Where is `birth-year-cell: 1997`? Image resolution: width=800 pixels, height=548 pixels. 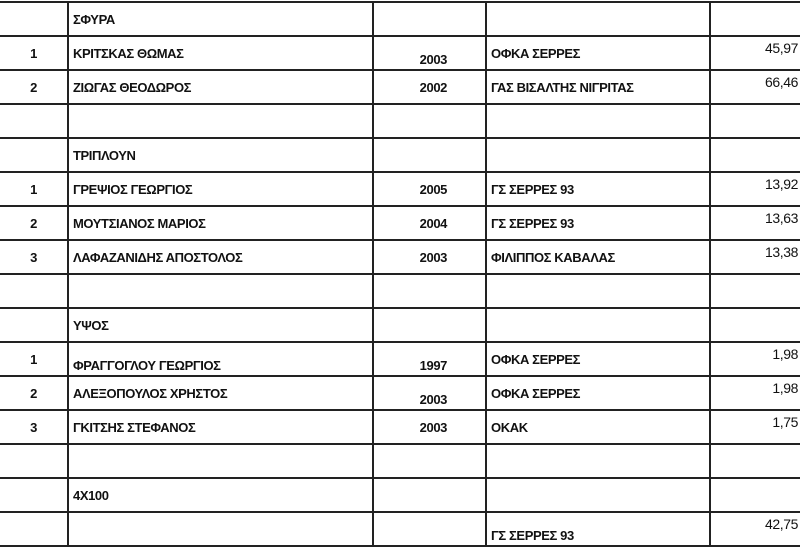 birth-year-cell: 1997 is located at coordinates (428, 359).